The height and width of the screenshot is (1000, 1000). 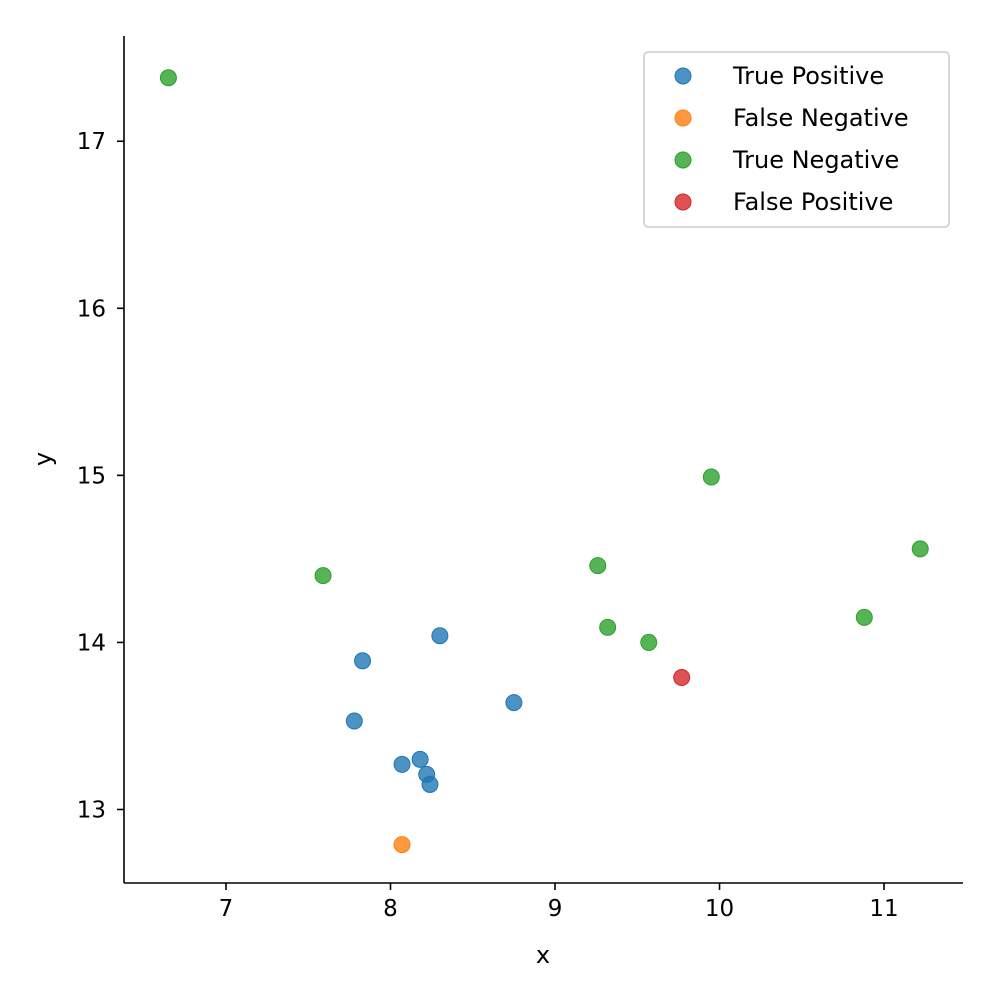 What do you see at coordinates (91, 142) in the screenshot?
I see `y-tick-label: 17` at bounding box center [91, 142].